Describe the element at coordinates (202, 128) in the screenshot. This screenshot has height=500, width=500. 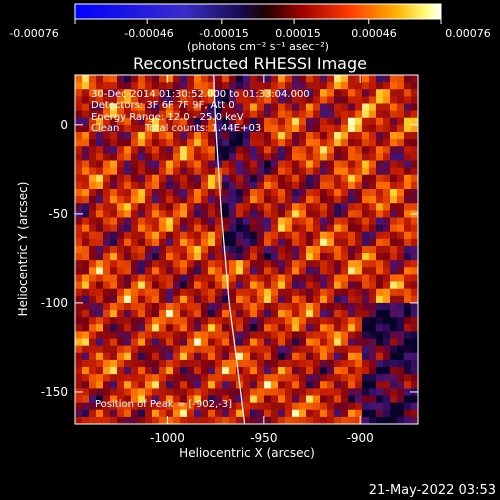
I see `total-counts-text: Total counts: 1.44E+03` at that location.